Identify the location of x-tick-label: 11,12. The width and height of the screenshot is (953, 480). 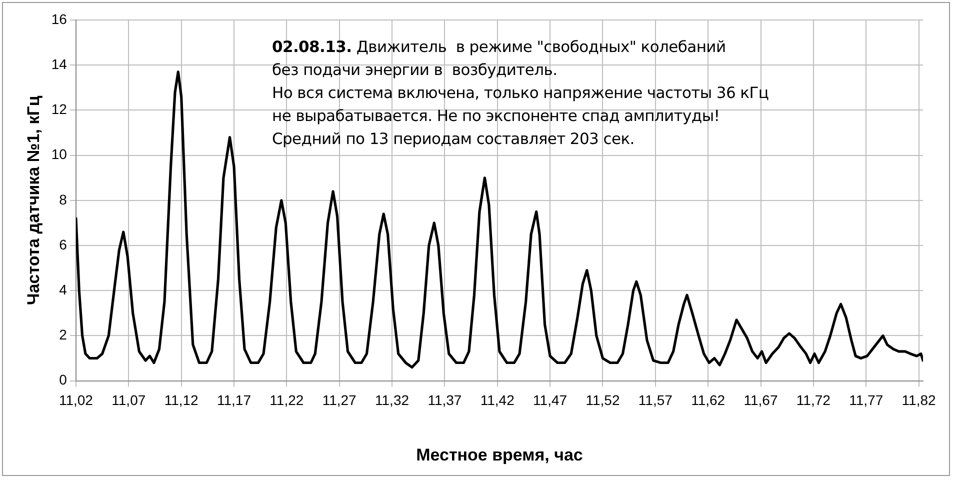
(181, 400).